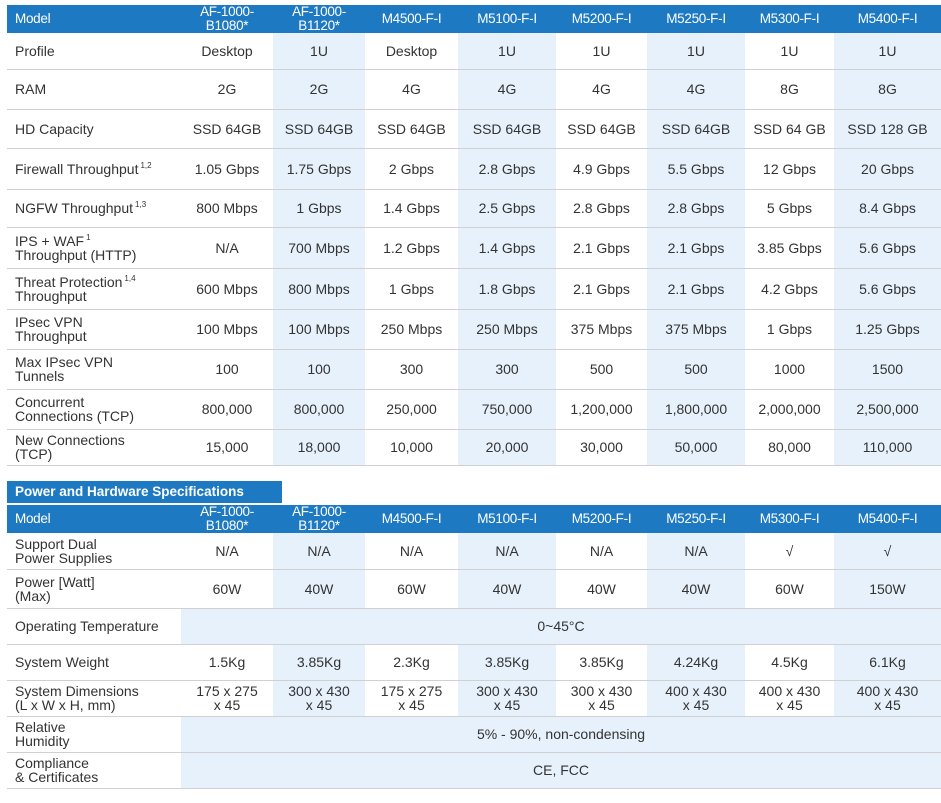  I want to click on table-cell: 3.85 Gbps, so click(789, 247).